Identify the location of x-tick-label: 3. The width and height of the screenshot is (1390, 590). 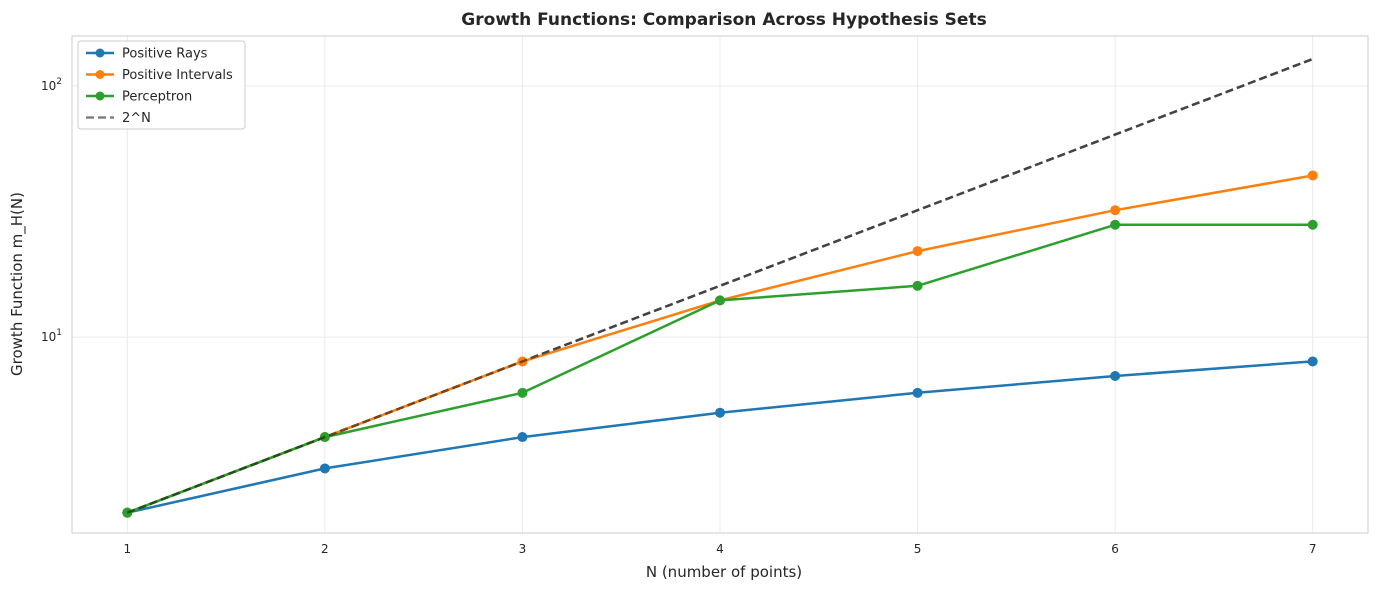
(523, 549).